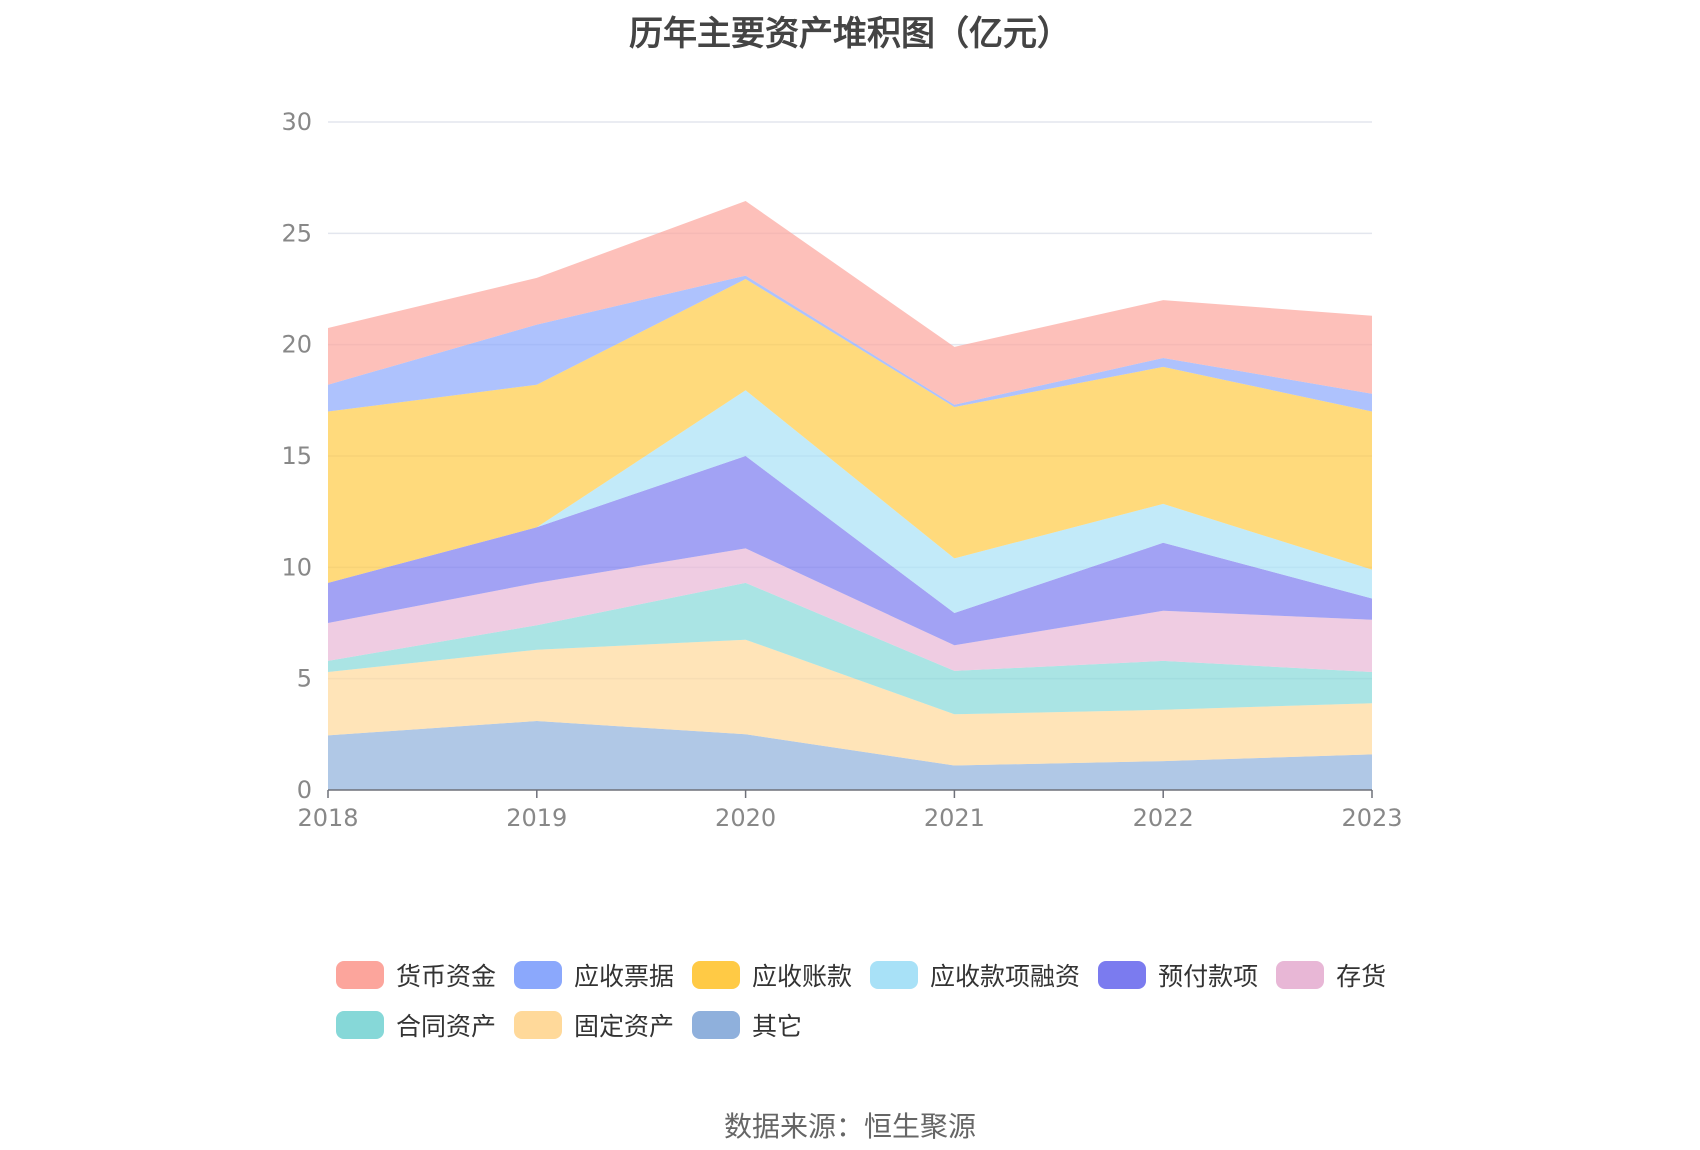 This screenshot has width=1700, height=1150. I want to click on y-tick-label: 25, so click(296, 233).